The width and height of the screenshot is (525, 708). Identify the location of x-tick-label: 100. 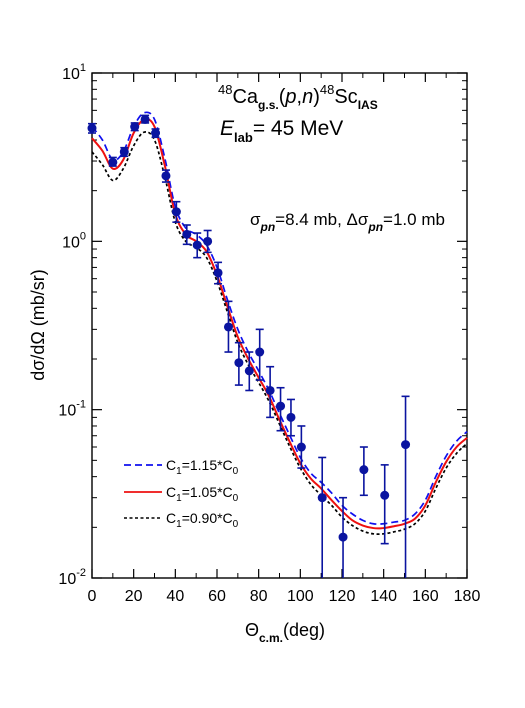
(300, 596).